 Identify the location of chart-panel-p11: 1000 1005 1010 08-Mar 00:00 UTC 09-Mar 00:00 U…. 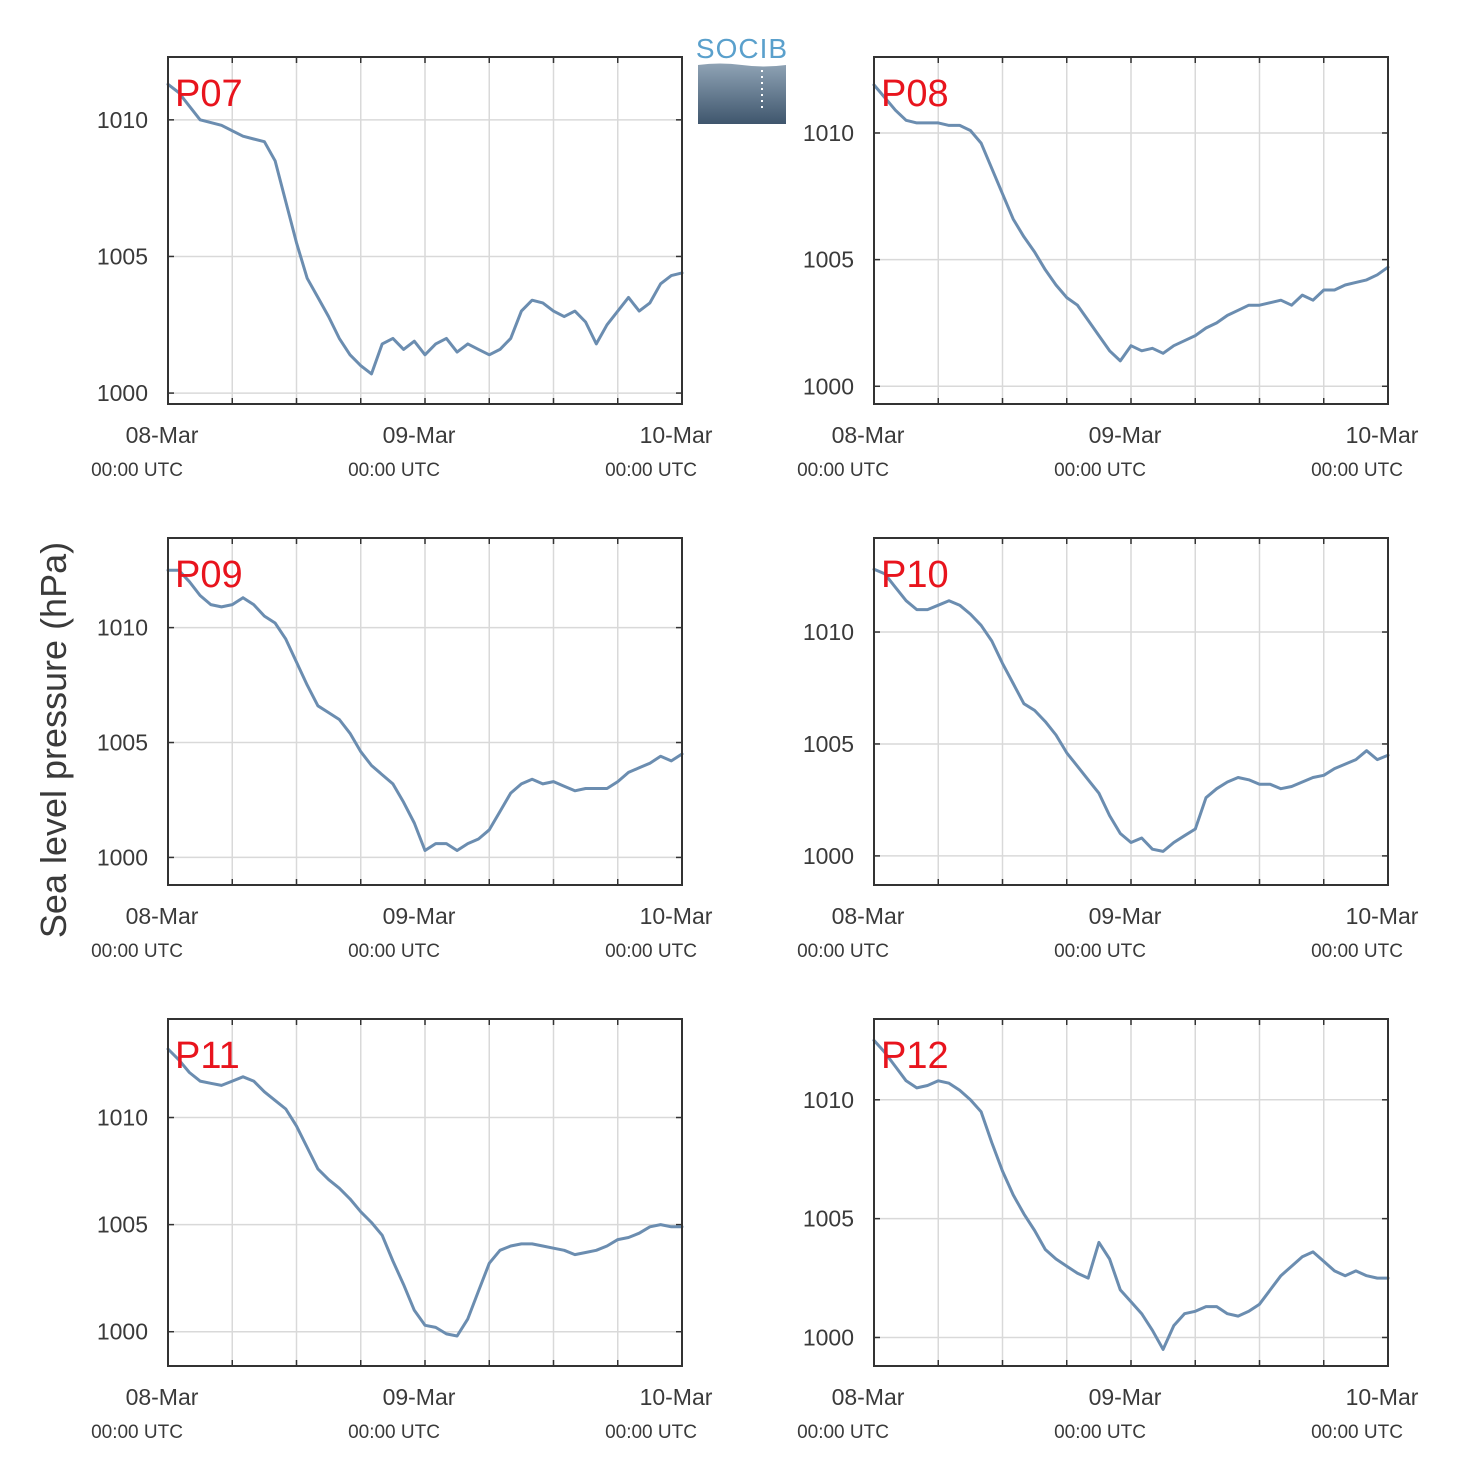
(402, 1230).